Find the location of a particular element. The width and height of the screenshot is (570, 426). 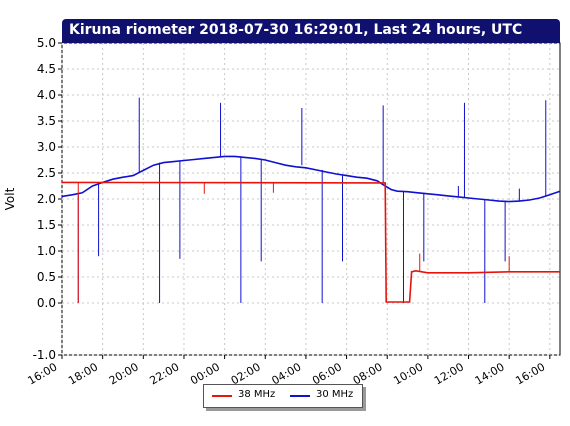

y-tick-label: 4.0 is located at coordinates (46, 95).